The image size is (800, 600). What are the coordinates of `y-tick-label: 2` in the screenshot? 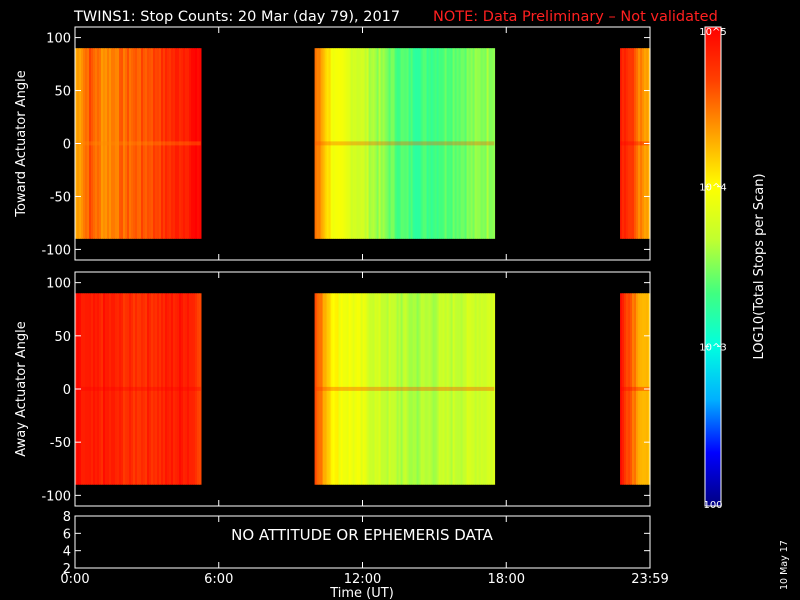 It's located at (67, 569).